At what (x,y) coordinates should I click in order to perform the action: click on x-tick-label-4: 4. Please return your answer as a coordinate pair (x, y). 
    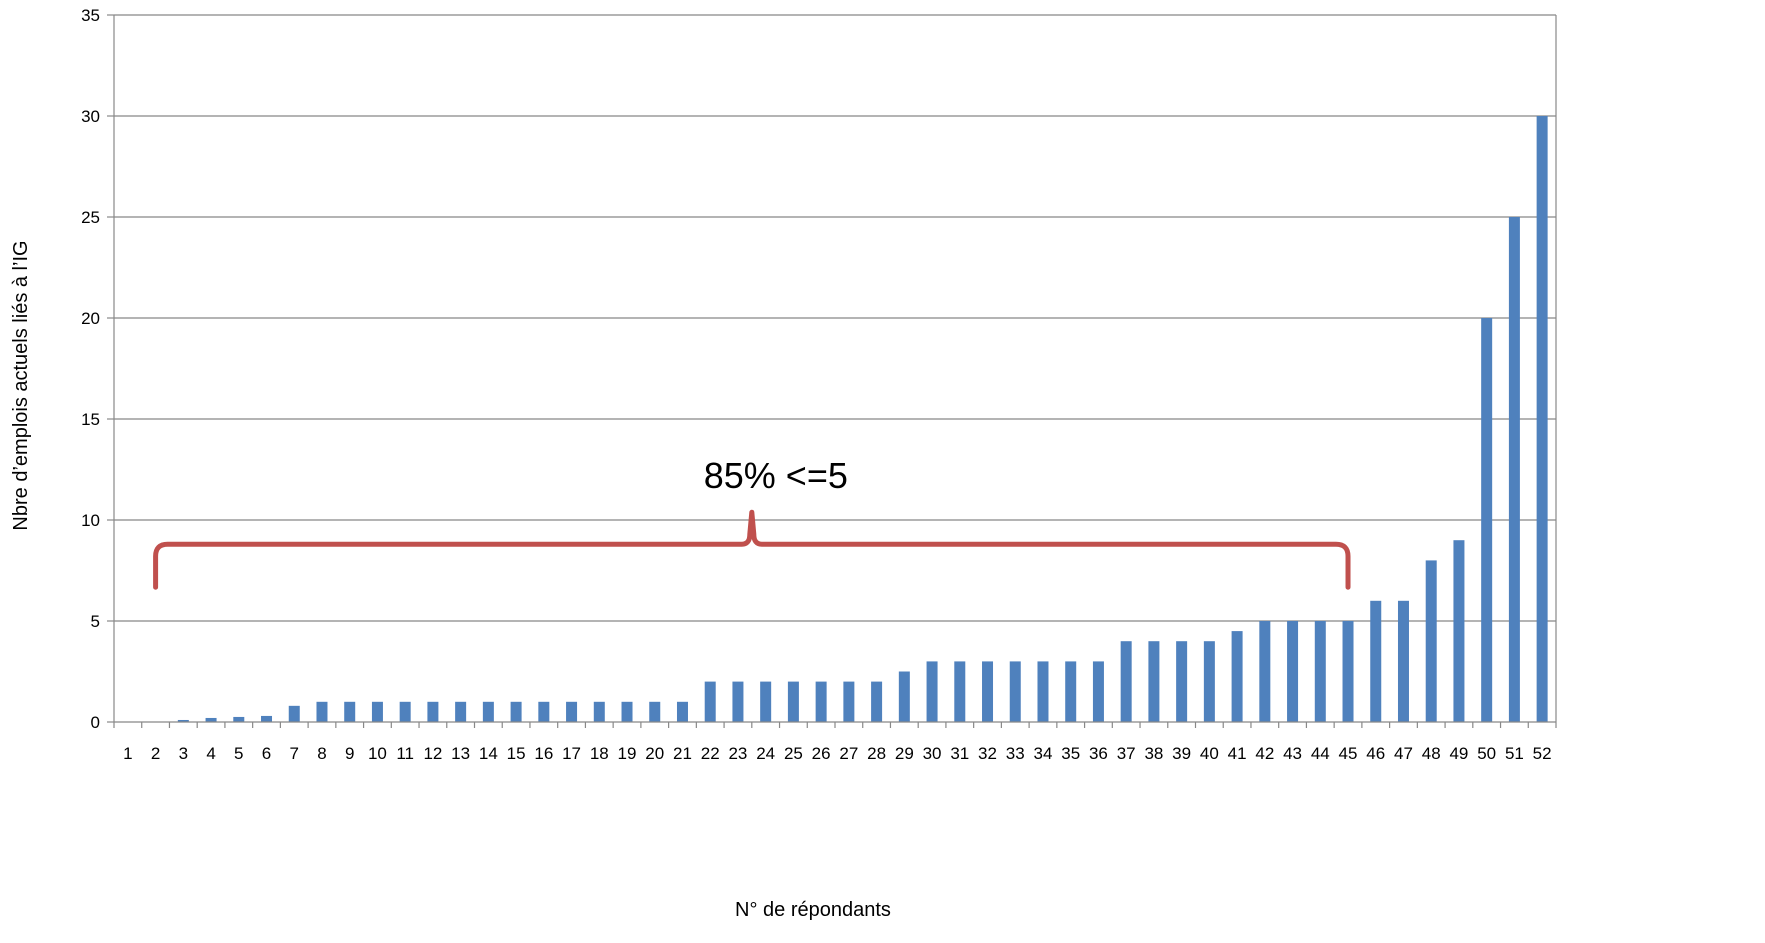
    Looking at the image, I should click on (210, 753).